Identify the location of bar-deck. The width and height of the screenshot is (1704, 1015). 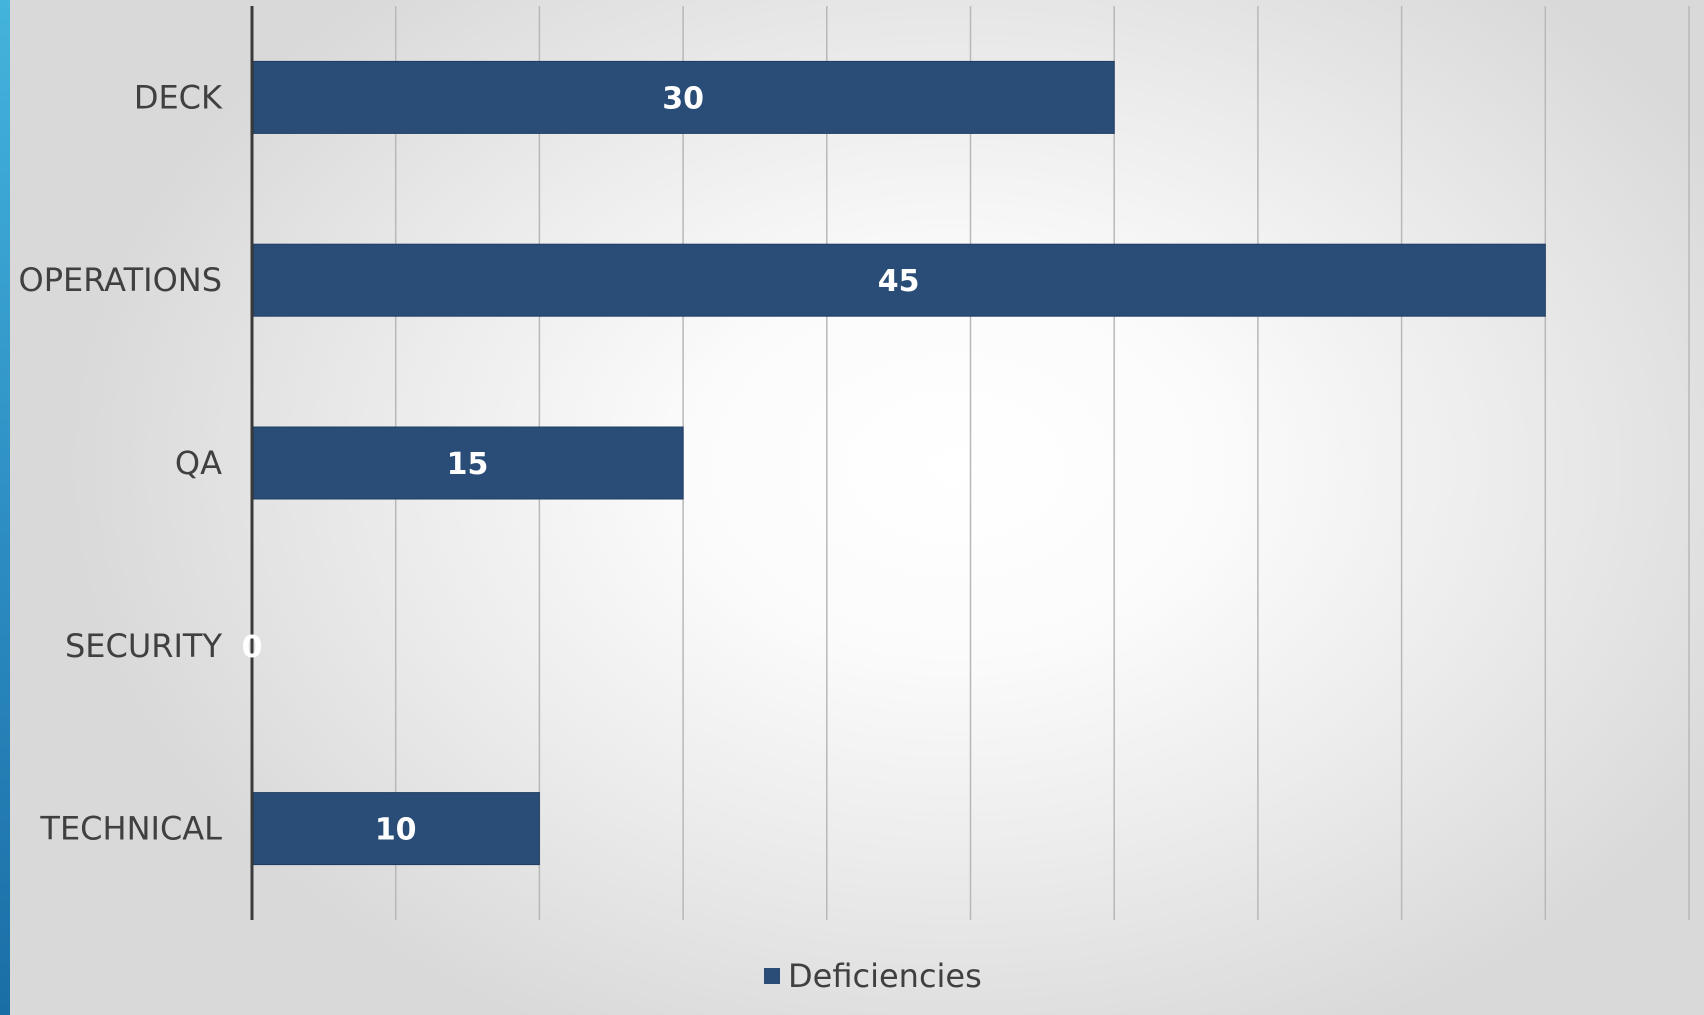
(684, 97).